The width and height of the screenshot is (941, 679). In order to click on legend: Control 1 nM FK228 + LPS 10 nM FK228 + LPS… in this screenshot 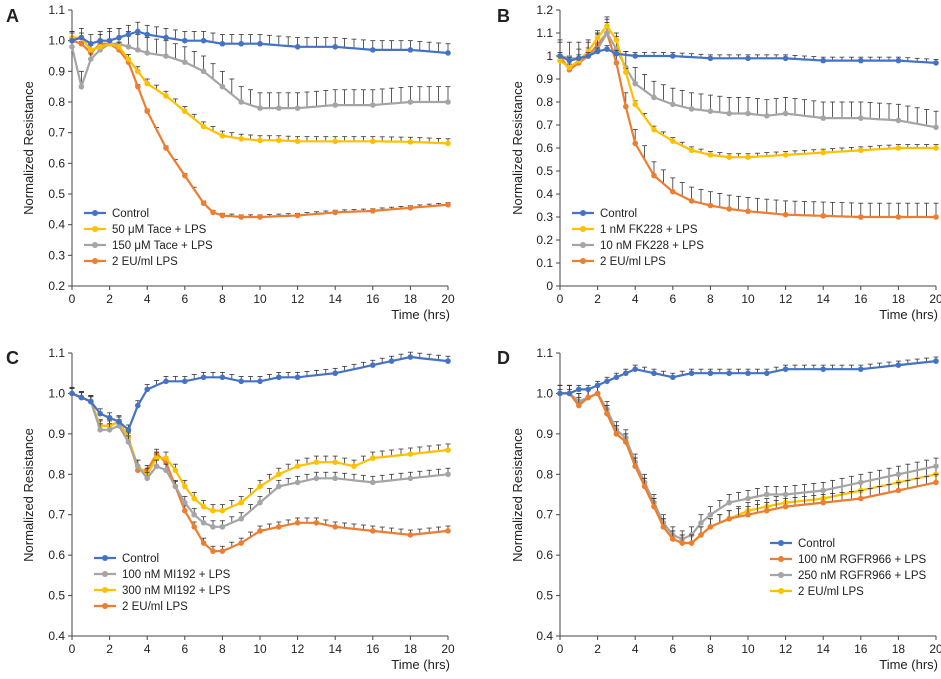, I will do `click(638, 238)`.